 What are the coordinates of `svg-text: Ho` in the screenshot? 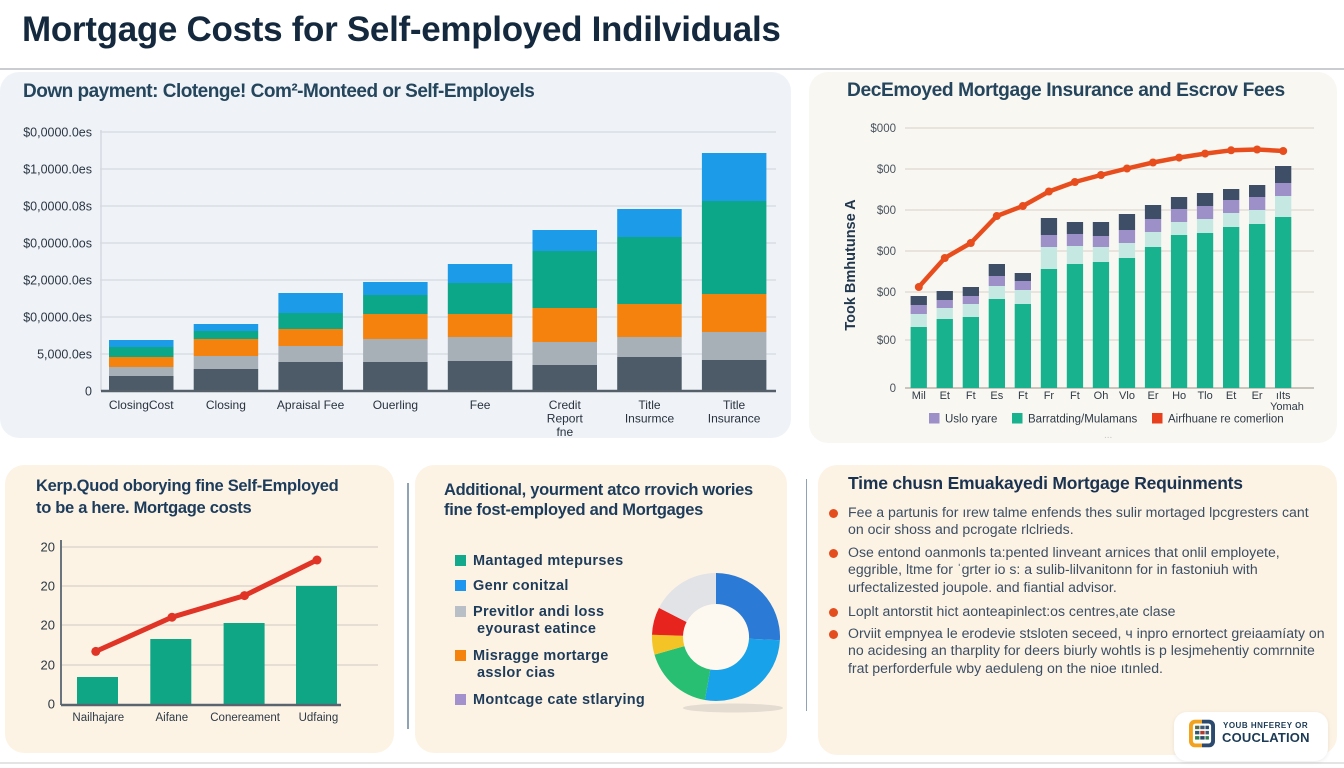 It's located at (1179, 396).